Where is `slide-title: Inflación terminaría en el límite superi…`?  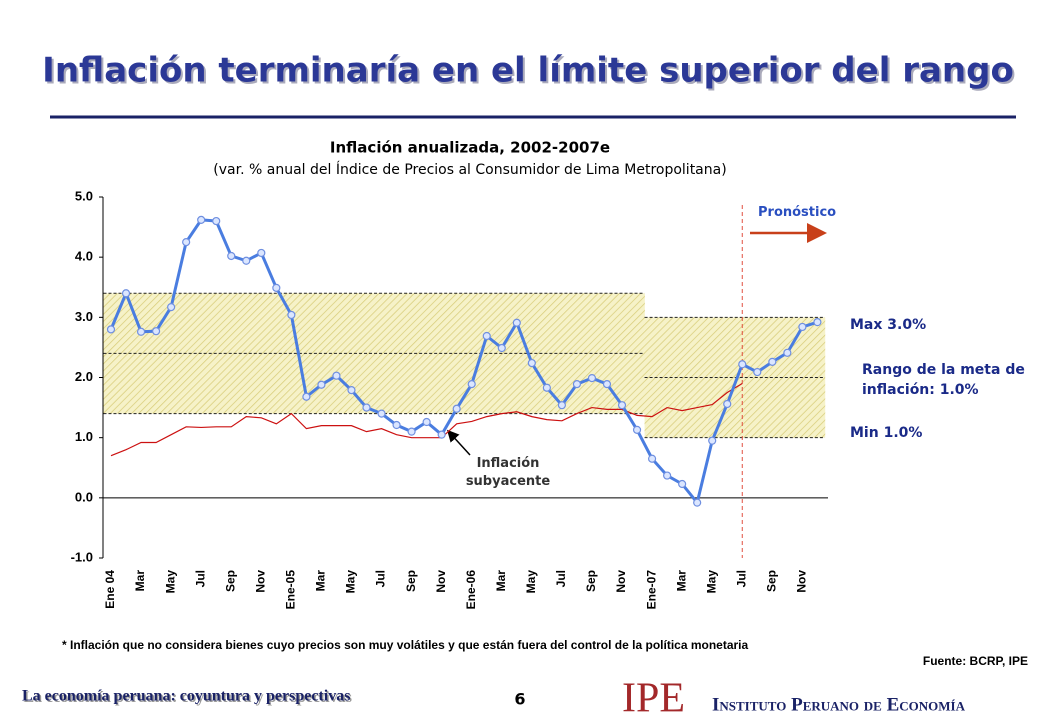
slide-title: Inflación terminaría en el límite superi… is located at coordinates (528, 71).